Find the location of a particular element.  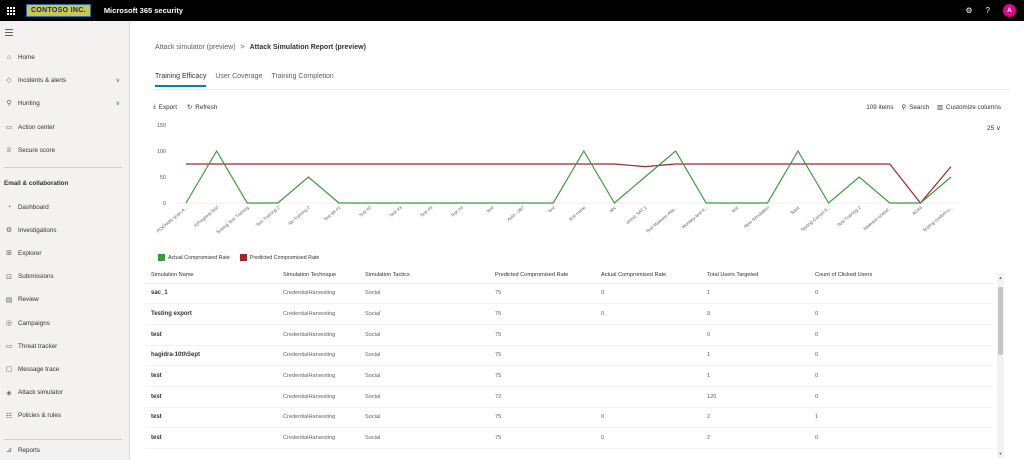

export-button: ⤓ Export is located at coordinates (165, 107).